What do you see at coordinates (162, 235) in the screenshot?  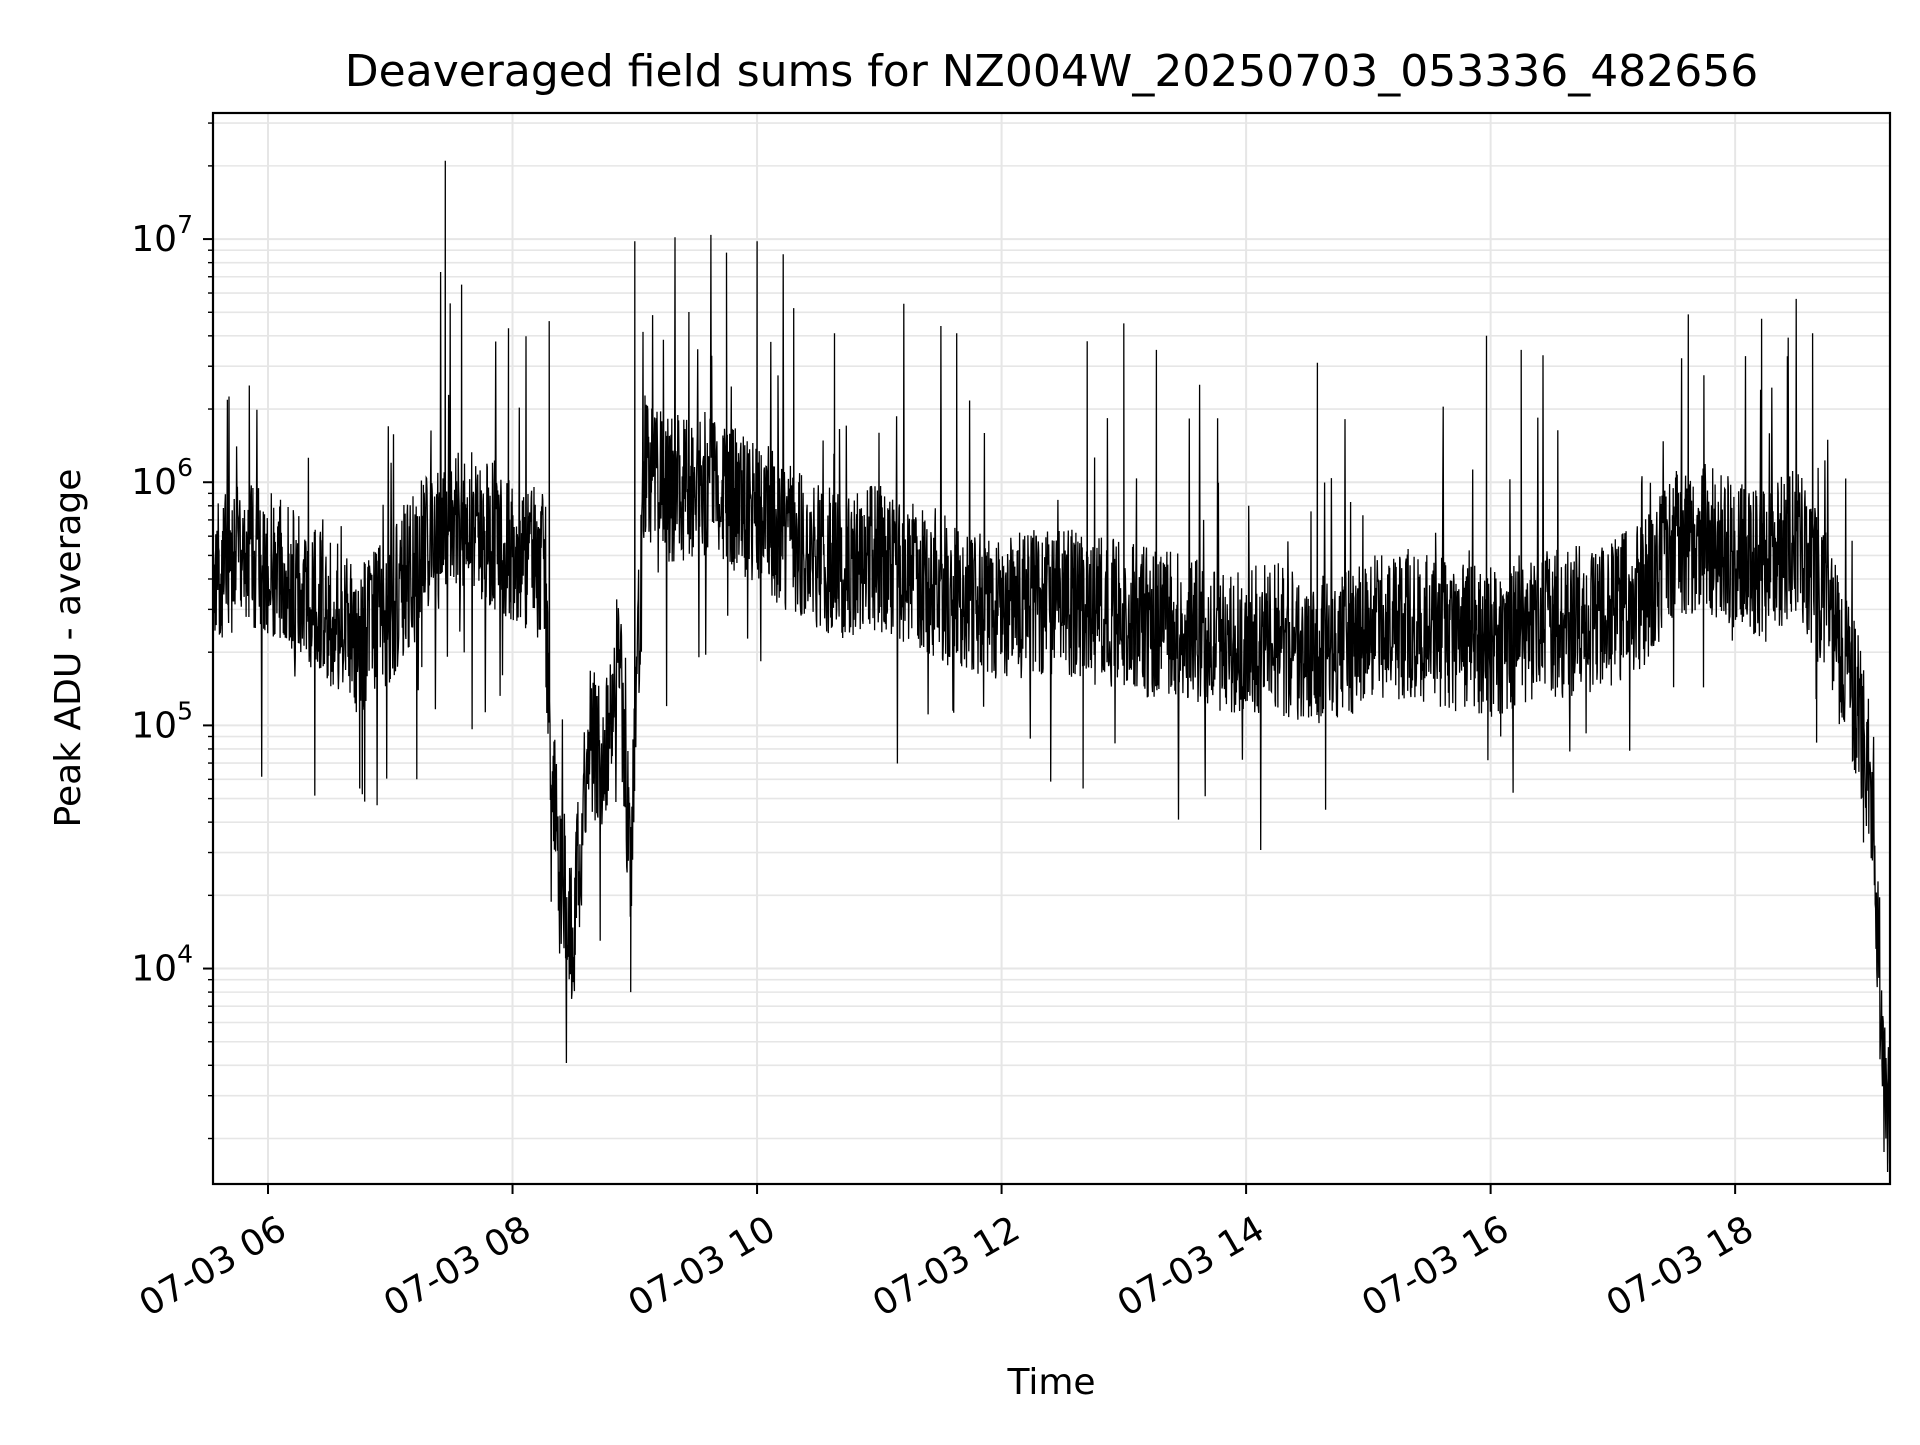 I see `y-tick-label: 10⁷` at bounding box center [162, 235].